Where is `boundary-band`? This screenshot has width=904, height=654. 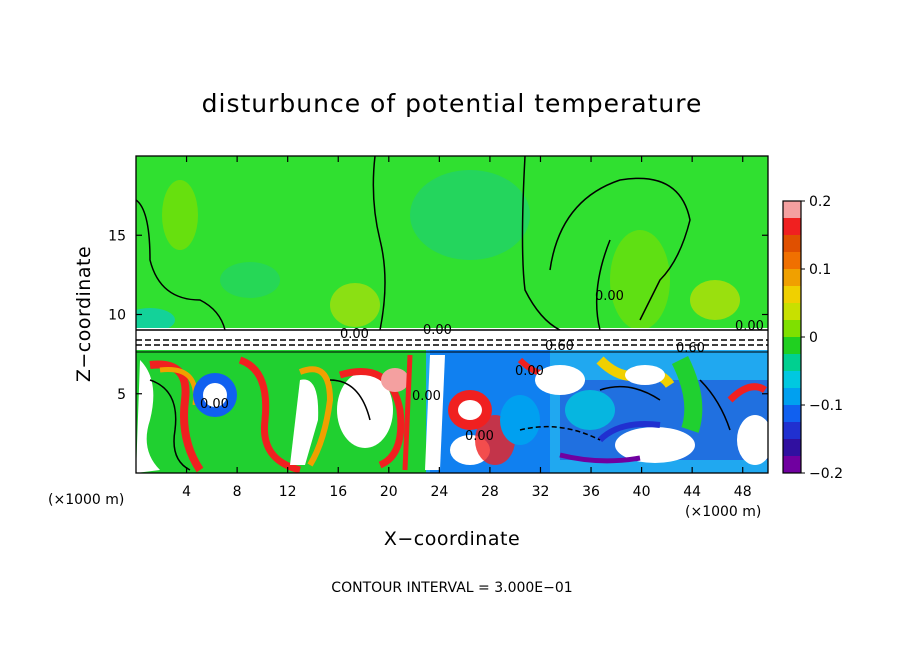 boundary-band is located at coordinates (452, 339).